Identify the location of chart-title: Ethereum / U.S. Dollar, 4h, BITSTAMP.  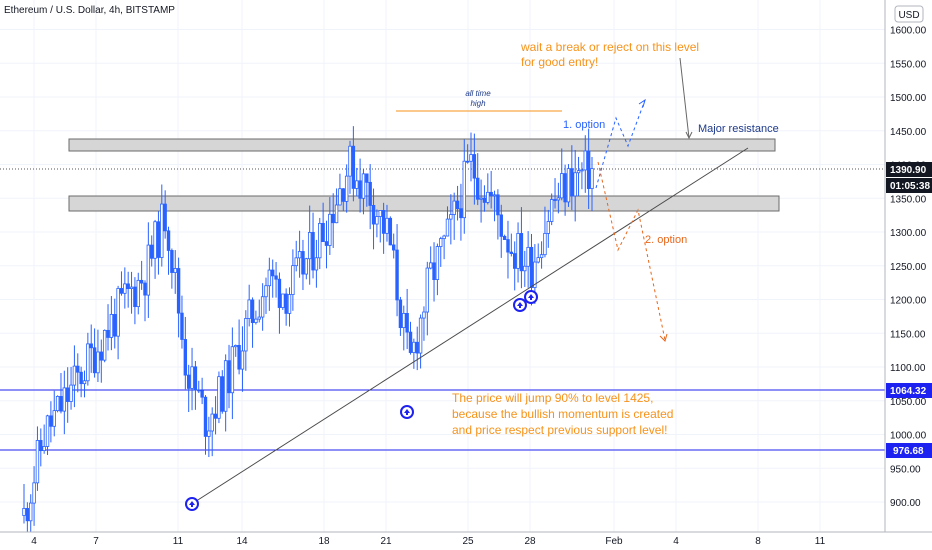
(89, 10).